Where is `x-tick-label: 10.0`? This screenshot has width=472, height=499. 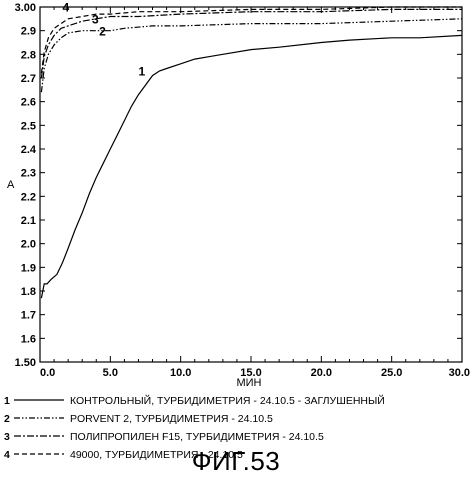 x-tick-label: 10.0 is located at coordinates (180, 373).